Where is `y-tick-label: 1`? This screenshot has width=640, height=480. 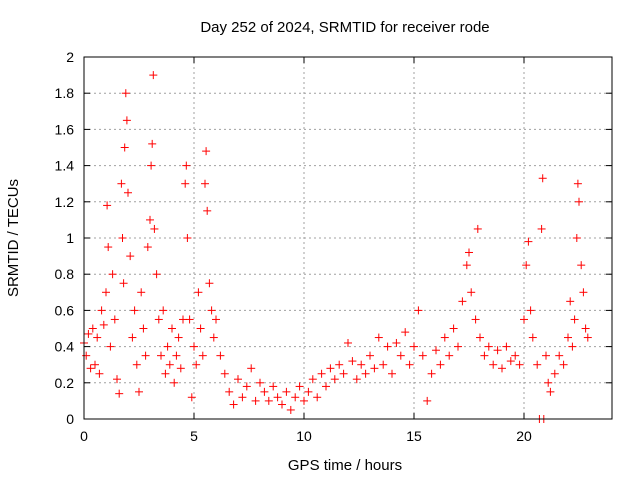
y-tick-label: 1 is located at coordinates (70, 238).